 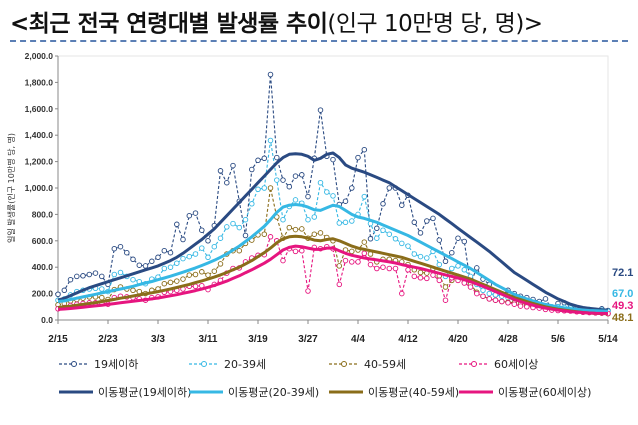 What do you see at coordinates (98, 364) in the screenshot?
I see `legend-item-age19-daily: 19세이하` at bounding box center [98, 364].